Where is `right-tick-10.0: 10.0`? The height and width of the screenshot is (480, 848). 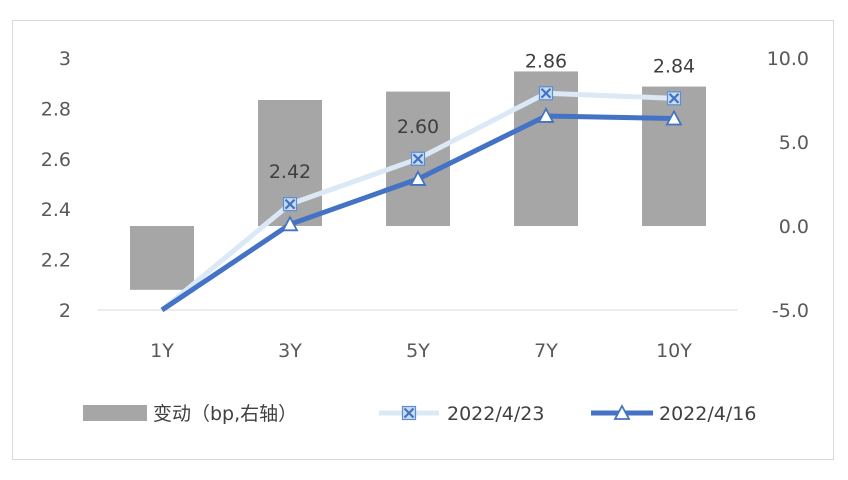
right-tick-10.0: 10.0 is located at coordinates (788, 59).